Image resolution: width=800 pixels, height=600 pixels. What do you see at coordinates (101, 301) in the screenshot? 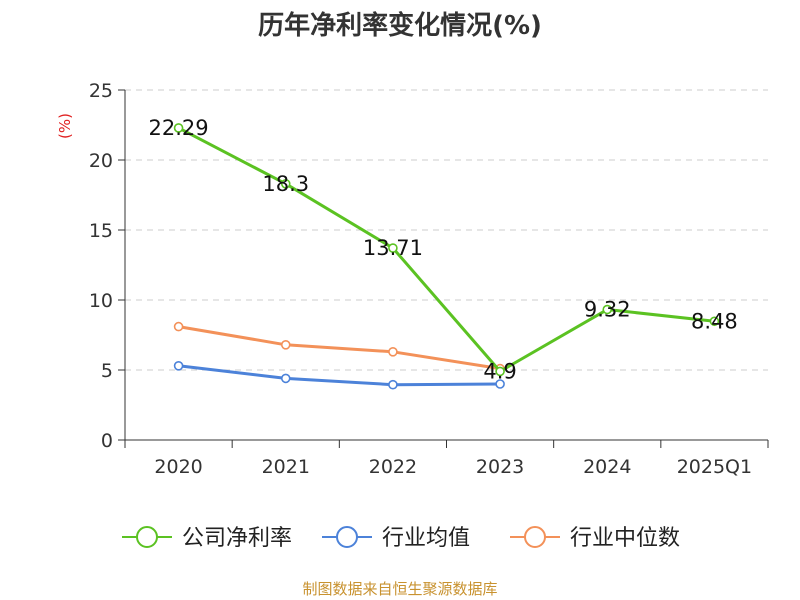
I see `y-tick-label: 10` at bounding box center [101, 301].